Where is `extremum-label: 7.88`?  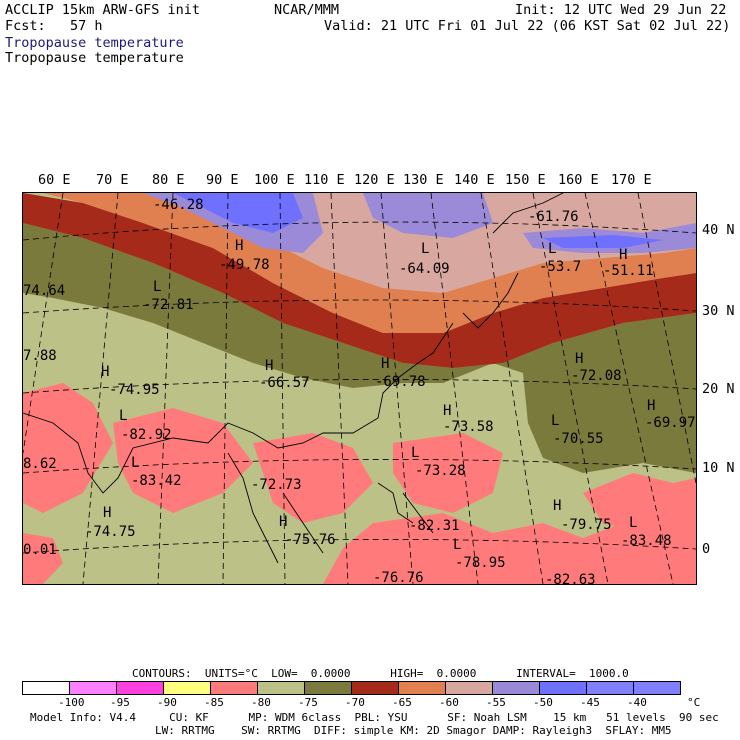
extremum-label: 7.88 is located at coordinates (40, 356).